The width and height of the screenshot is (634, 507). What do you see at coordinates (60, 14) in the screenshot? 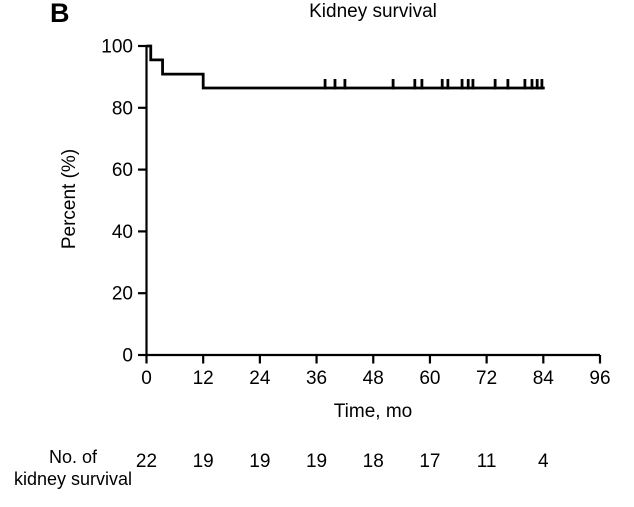
I see `panel-label: B` at bounding box center [60, 14].